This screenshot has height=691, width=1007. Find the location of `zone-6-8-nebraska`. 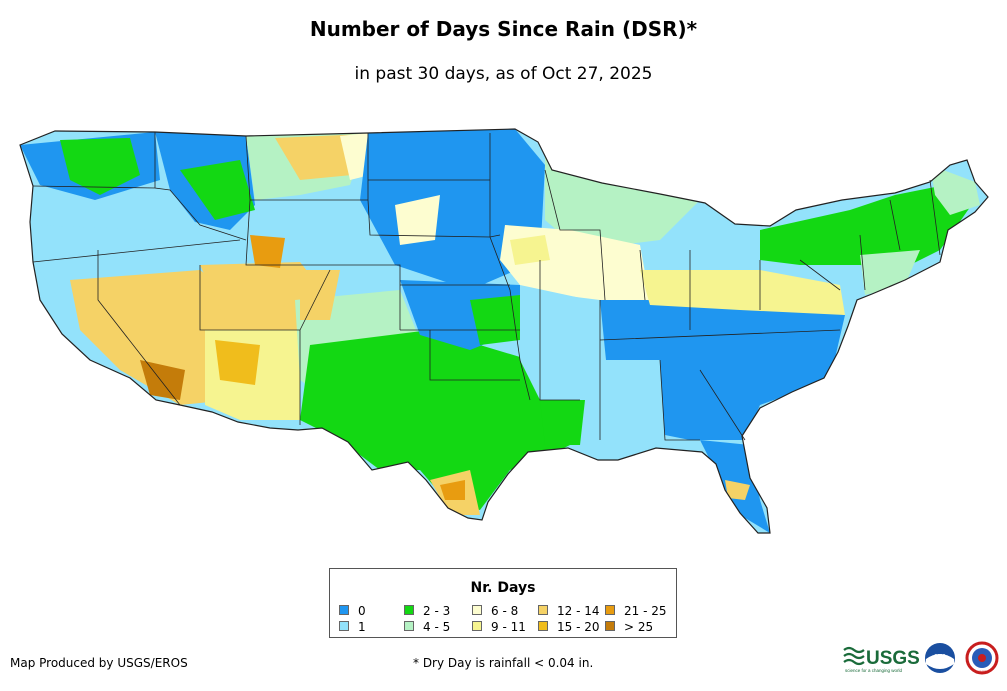

zone-6-8-nebraska is located at coordinates (417, 220).